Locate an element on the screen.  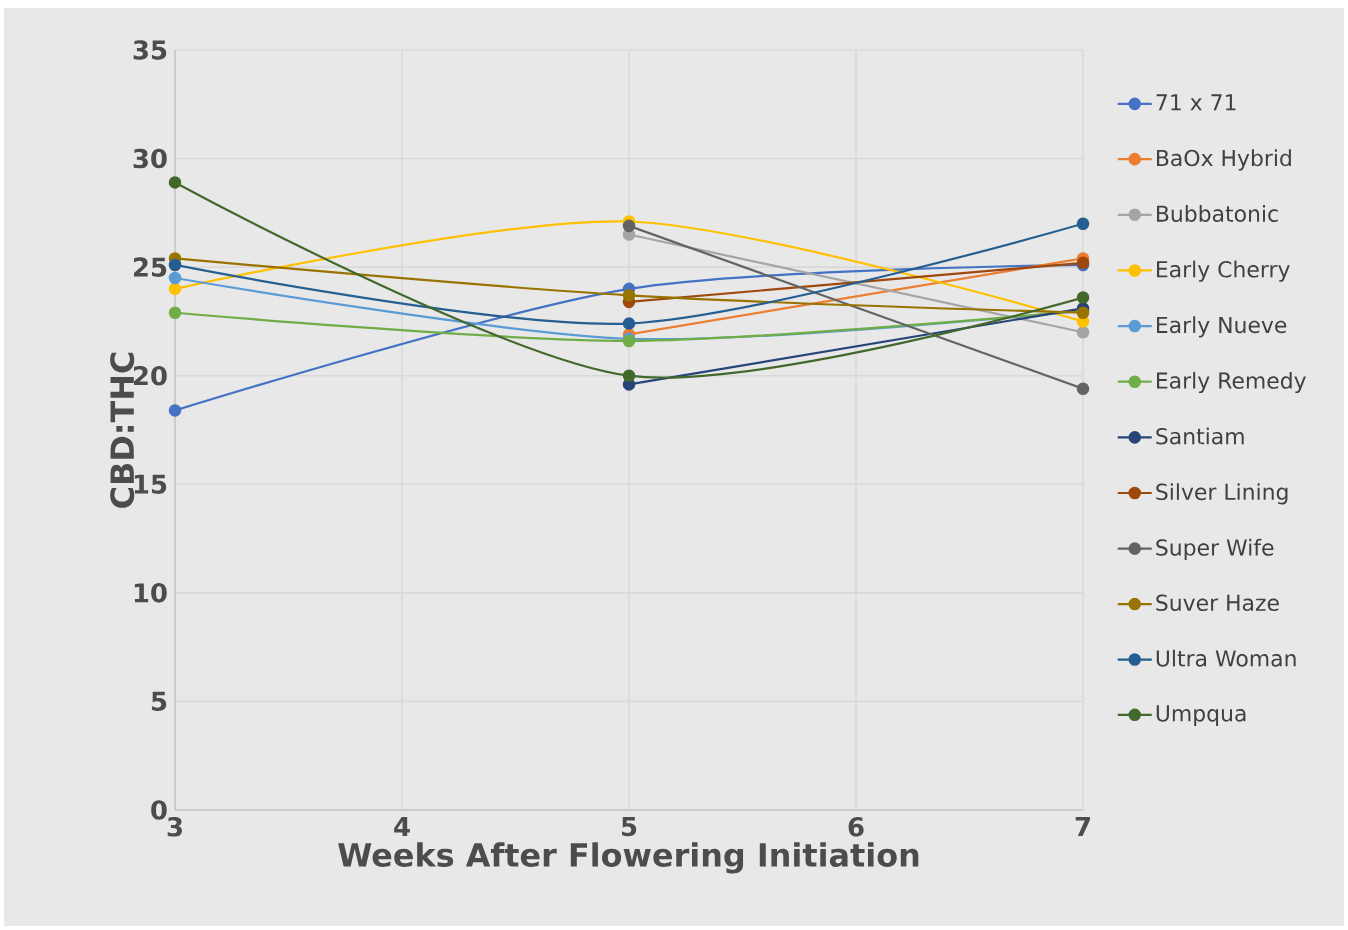
legend-label: Super Wife is located at coordinates (1215, 549).